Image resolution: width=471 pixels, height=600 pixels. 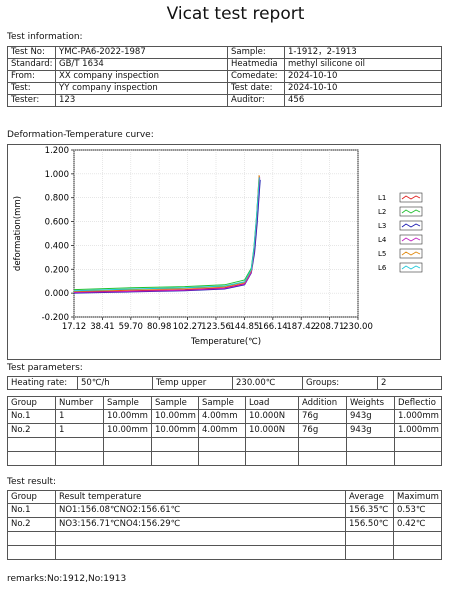 What do you see at coordinates (411, 267) in the screenshot?
I see `legend-line-l6` at bounding box center [411, 267].